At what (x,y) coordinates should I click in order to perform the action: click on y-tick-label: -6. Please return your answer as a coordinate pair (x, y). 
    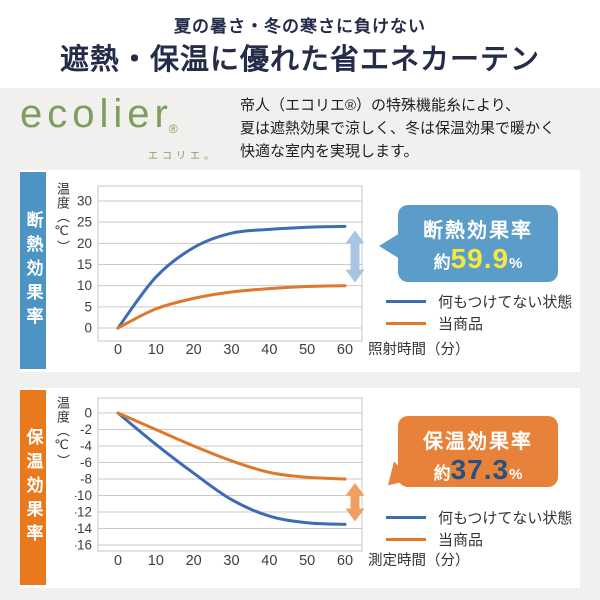
    Looking at the image, I should click on (86, 462).